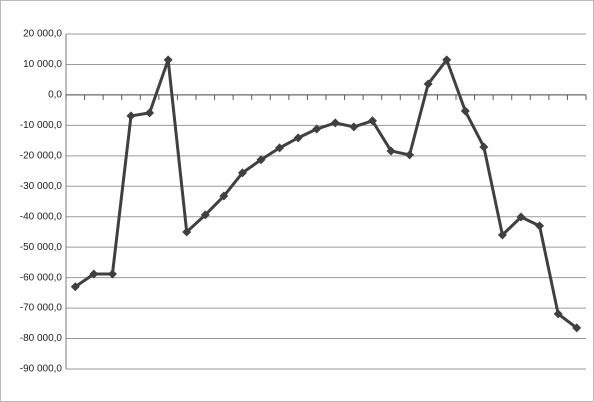  What do you see at coordinates (41, 247) in the screenshot?
I see `y-tick-label: -50 000,0` at bounding box center [41, 247].